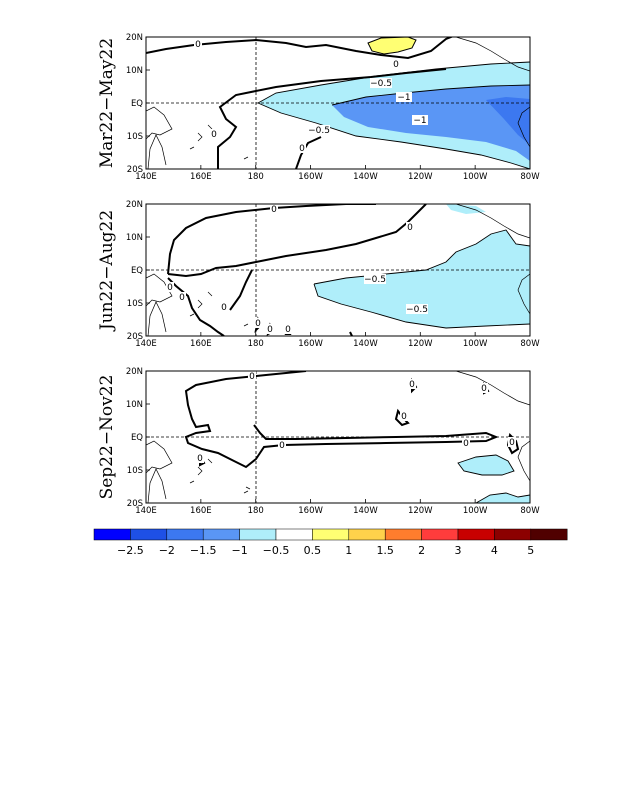 The height and width of the screenshot is (800, 618). What do you see at coordinates (348, 550) in the screenshot?
I see `legend-label: 1` at bounding box center [348, 550].